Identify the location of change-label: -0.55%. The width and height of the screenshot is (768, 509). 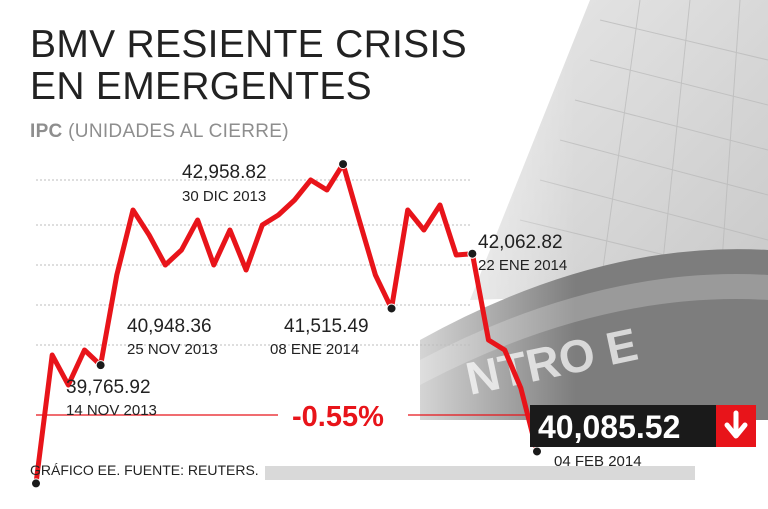
(338, 417).